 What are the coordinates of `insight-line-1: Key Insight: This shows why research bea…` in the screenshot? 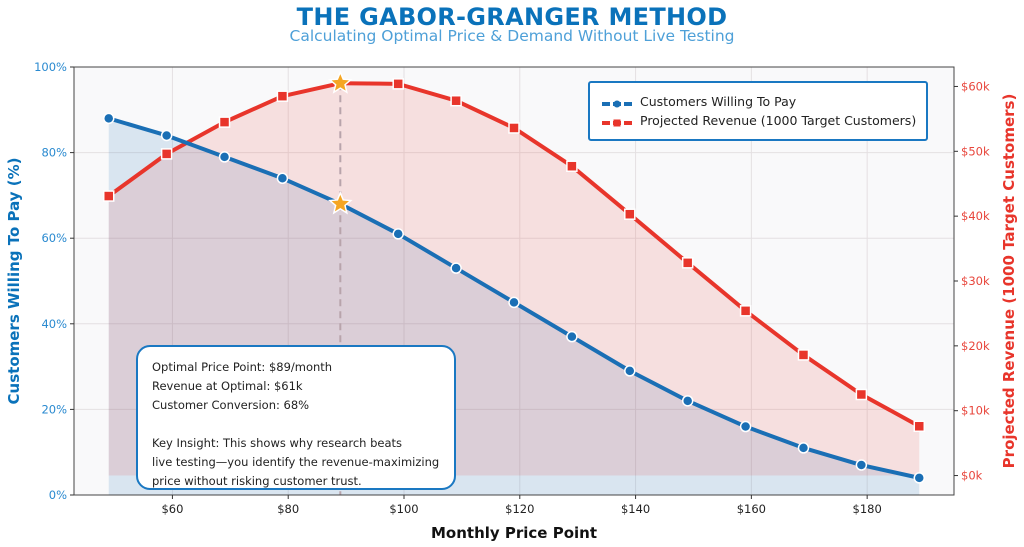 It's located at (277, 443).